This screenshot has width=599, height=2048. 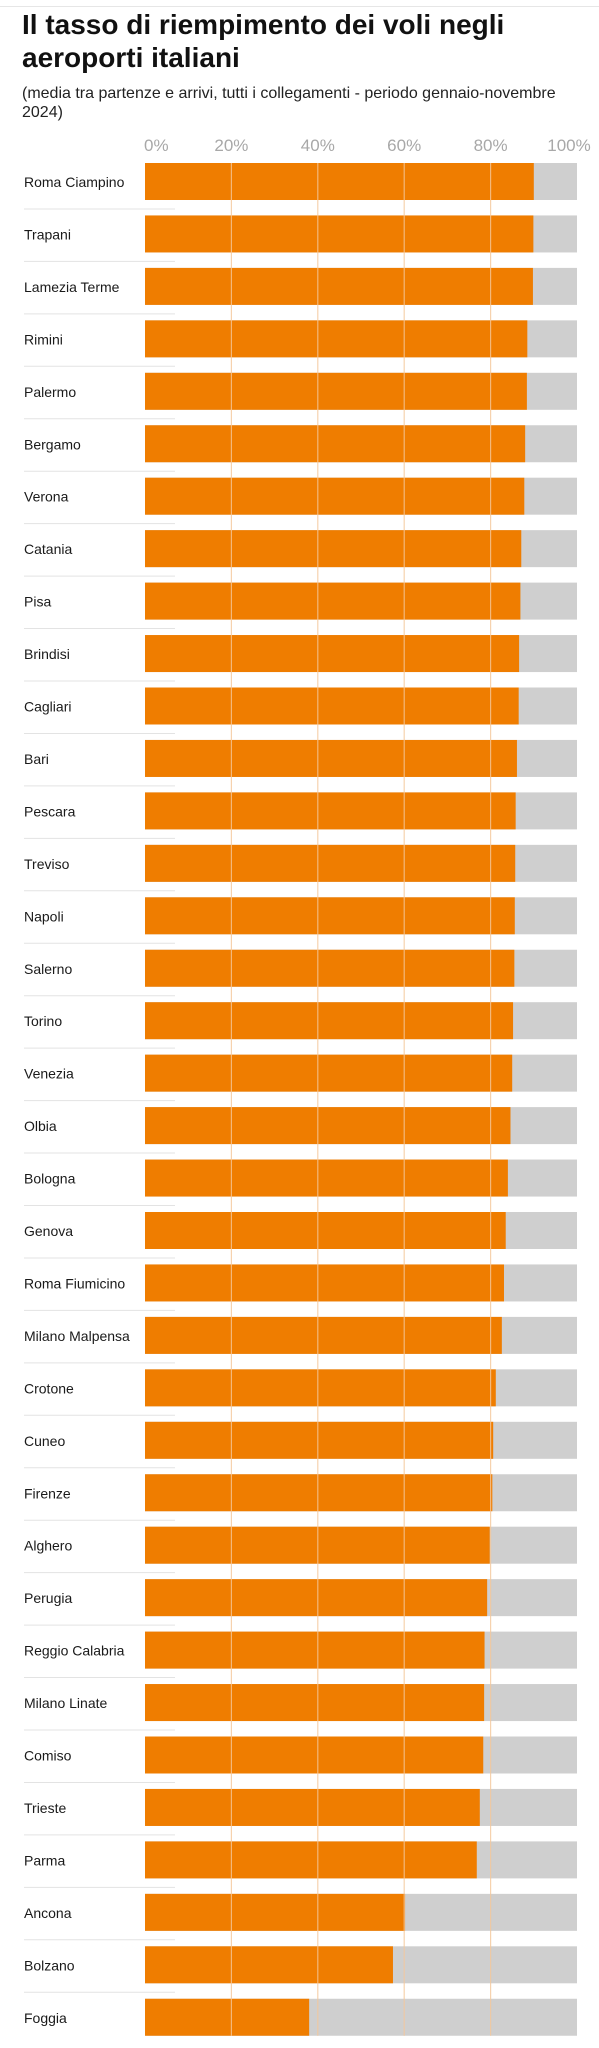 What do you see at coordinates (47, 1493) in the screenshot?
I see `category-label: Firenze` at bounding box center [47, 1493].